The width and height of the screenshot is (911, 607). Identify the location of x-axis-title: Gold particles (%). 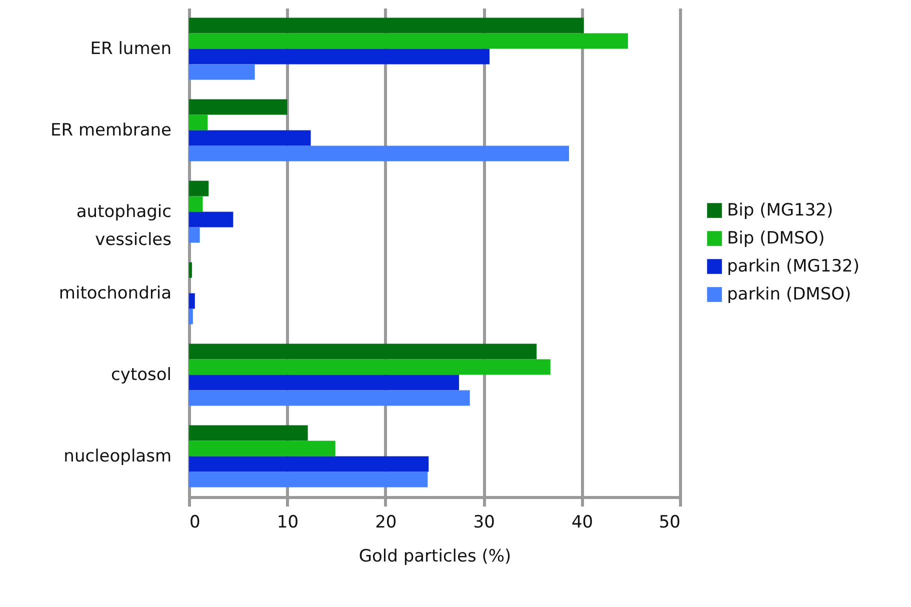
(435, 556).